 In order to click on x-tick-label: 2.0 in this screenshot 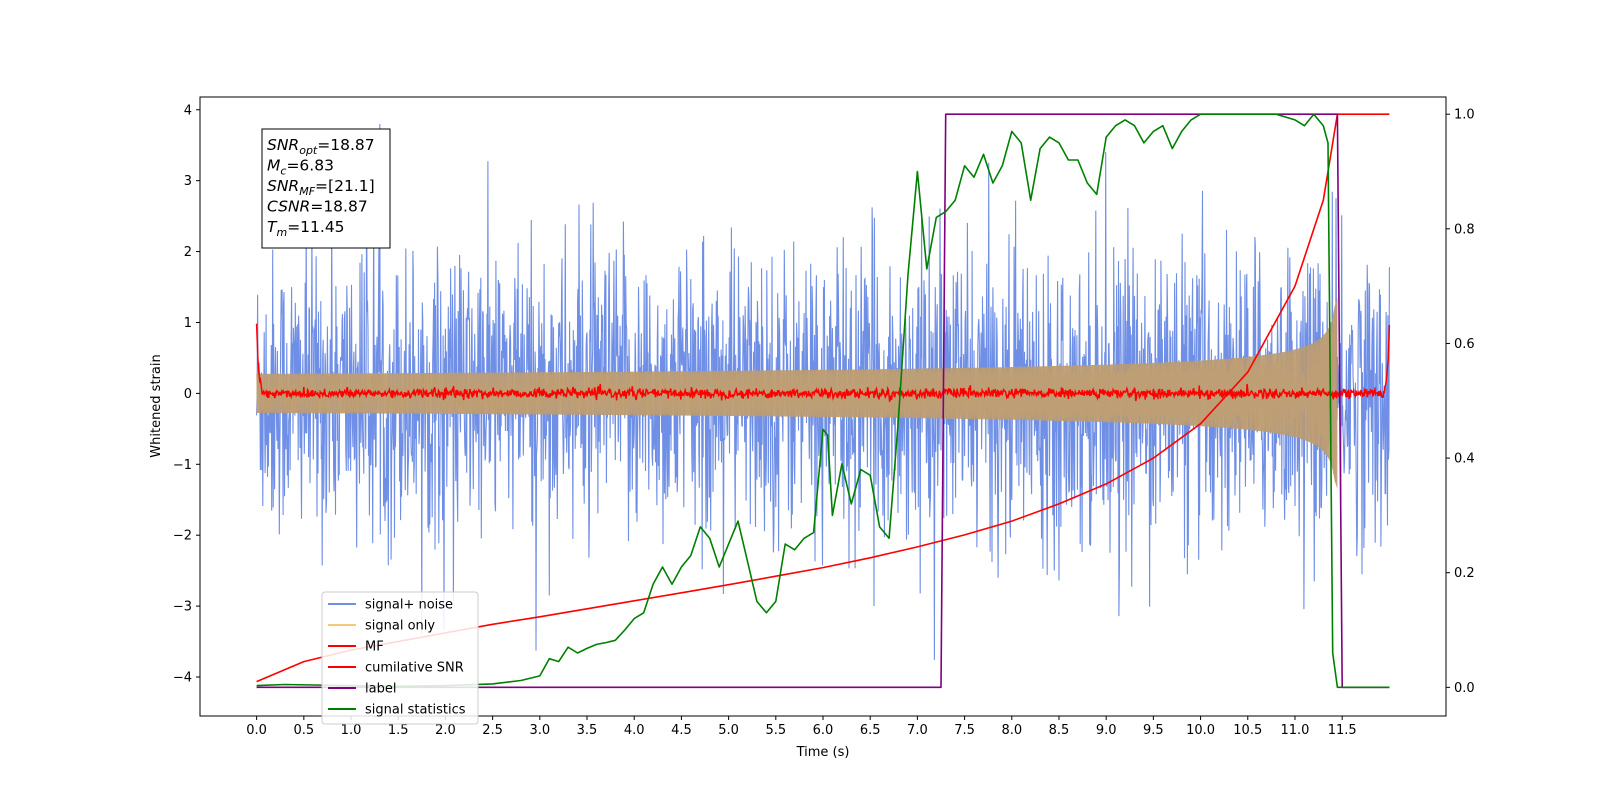, I will do `click(445, 730)`.